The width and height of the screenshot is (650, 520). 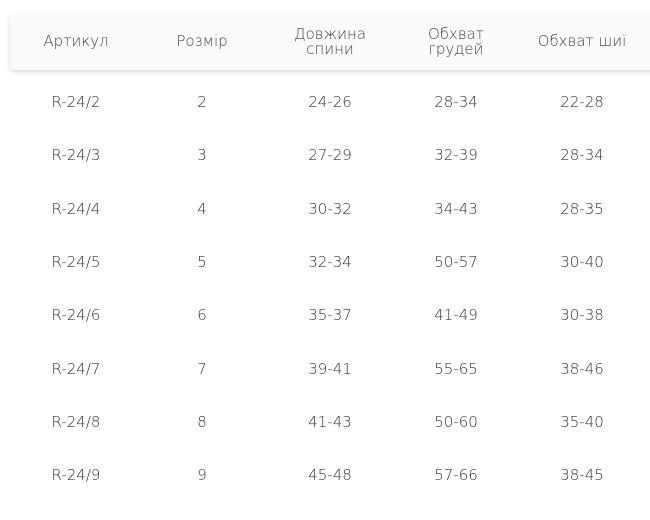 I want to click on table-cell: 30-38, so click(x=582, y=315).